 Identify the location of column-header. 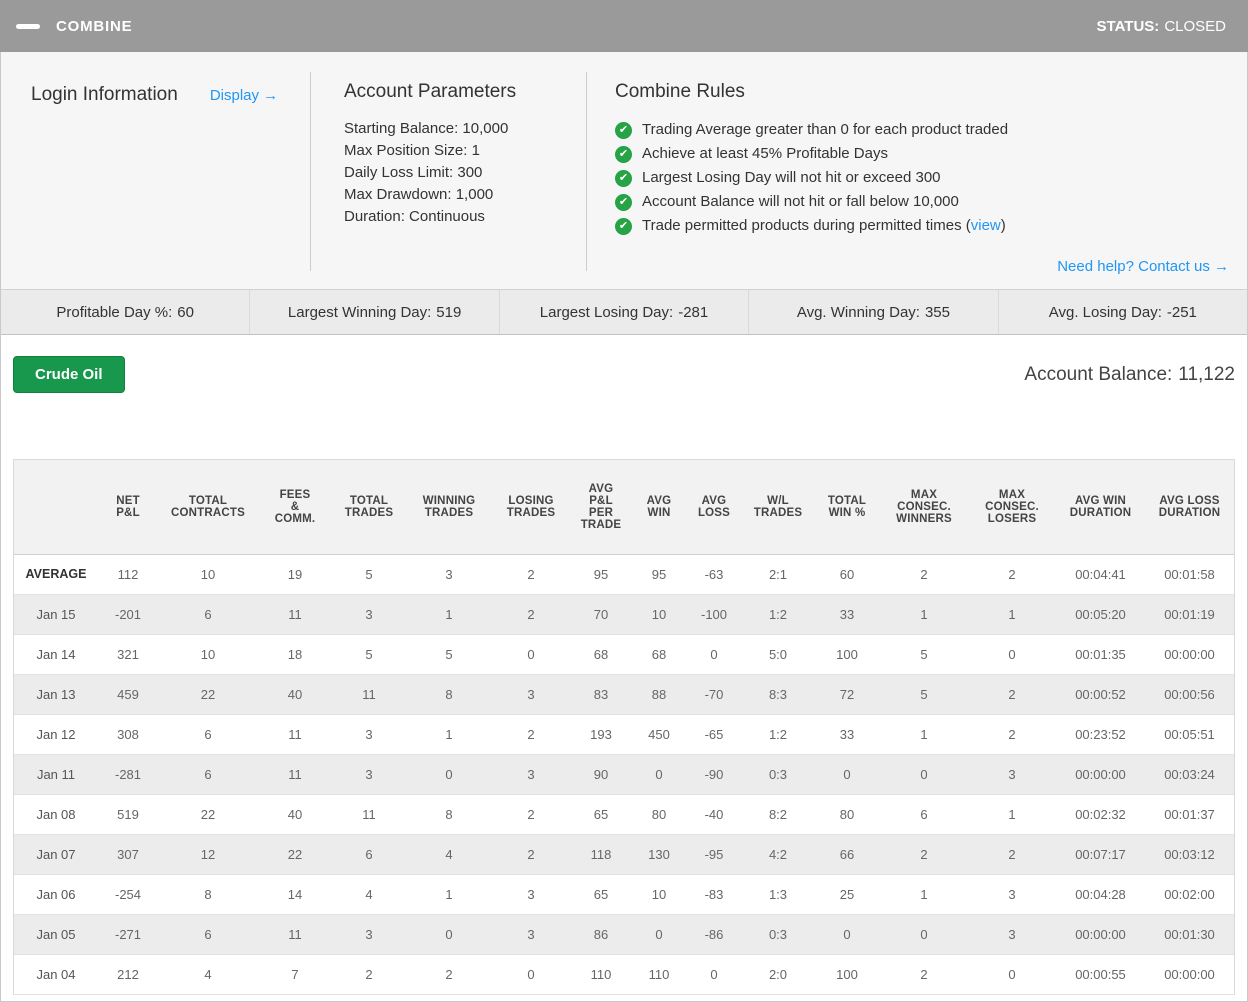
(56, 507).